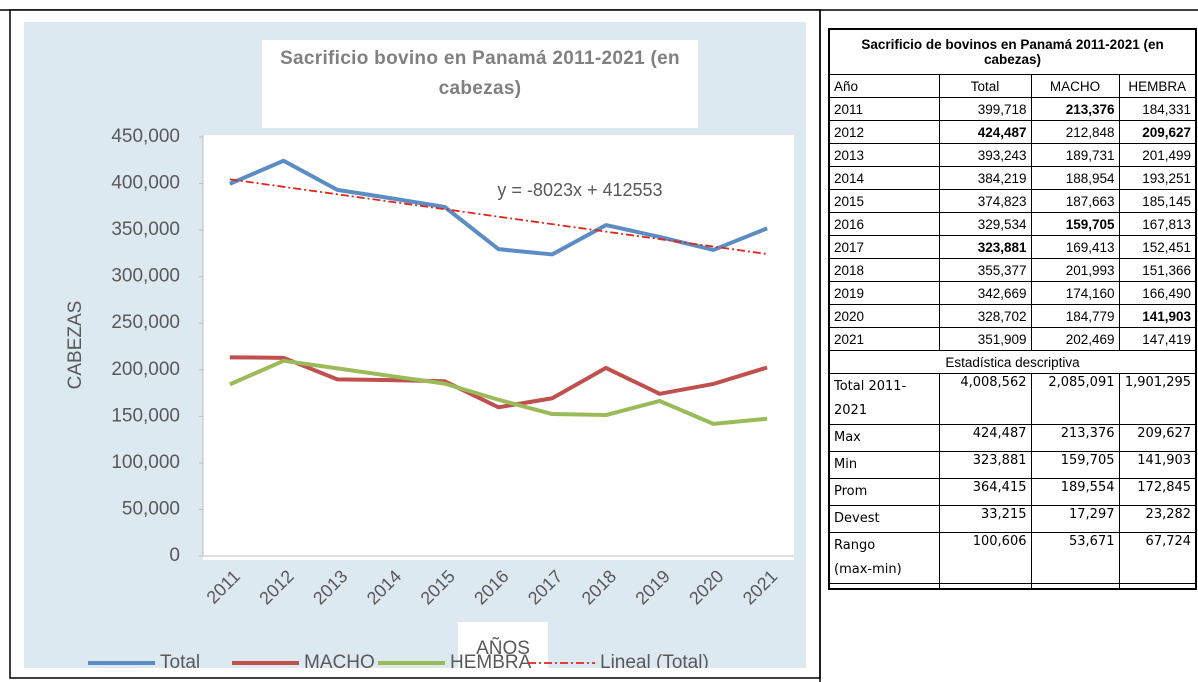  I want to click on table-cell: 33,215, so click(985, 519).